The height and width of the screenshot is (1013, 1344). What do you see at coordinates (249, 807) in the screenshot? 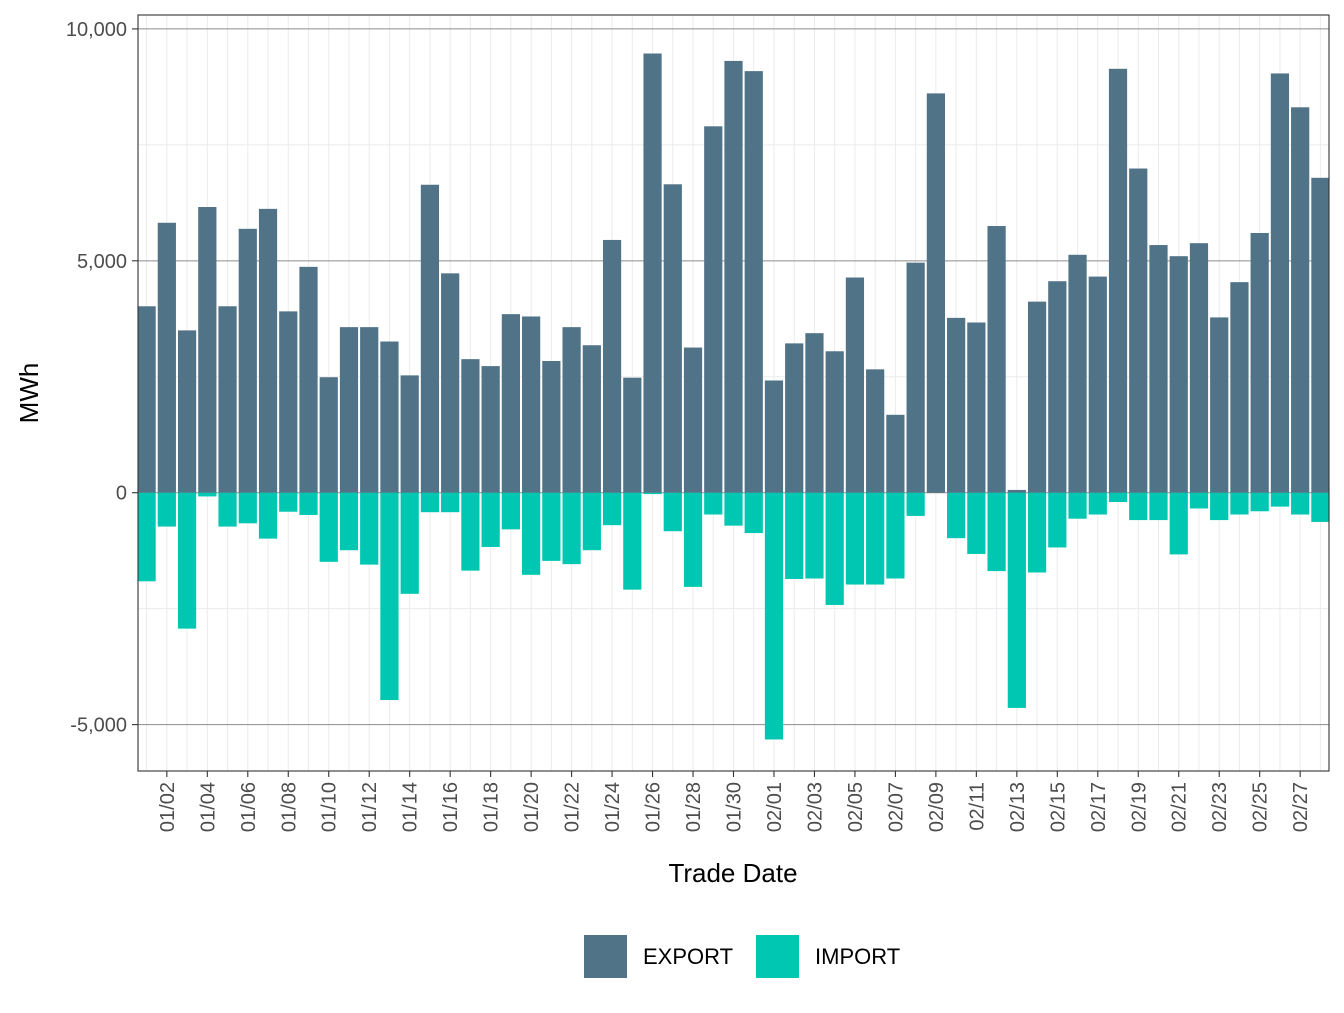
I see `x-tick-label: 01/06` at bounding box center [249, 807].